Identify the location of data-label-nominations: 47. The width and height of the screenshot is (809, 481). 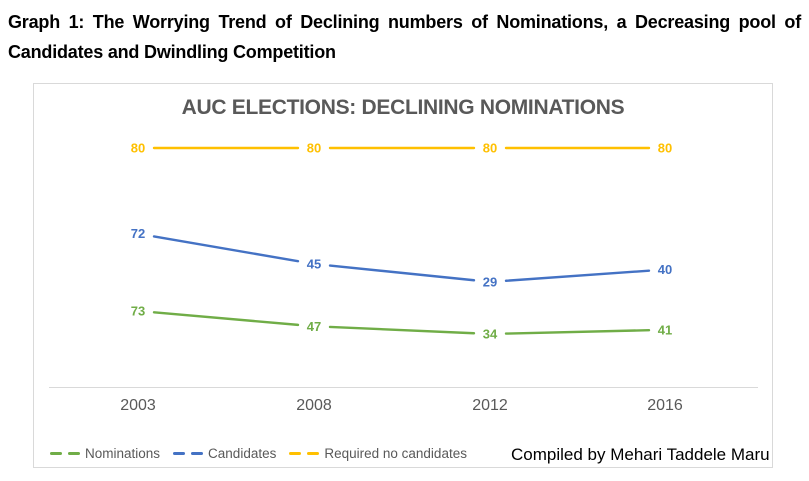
(314, 326).